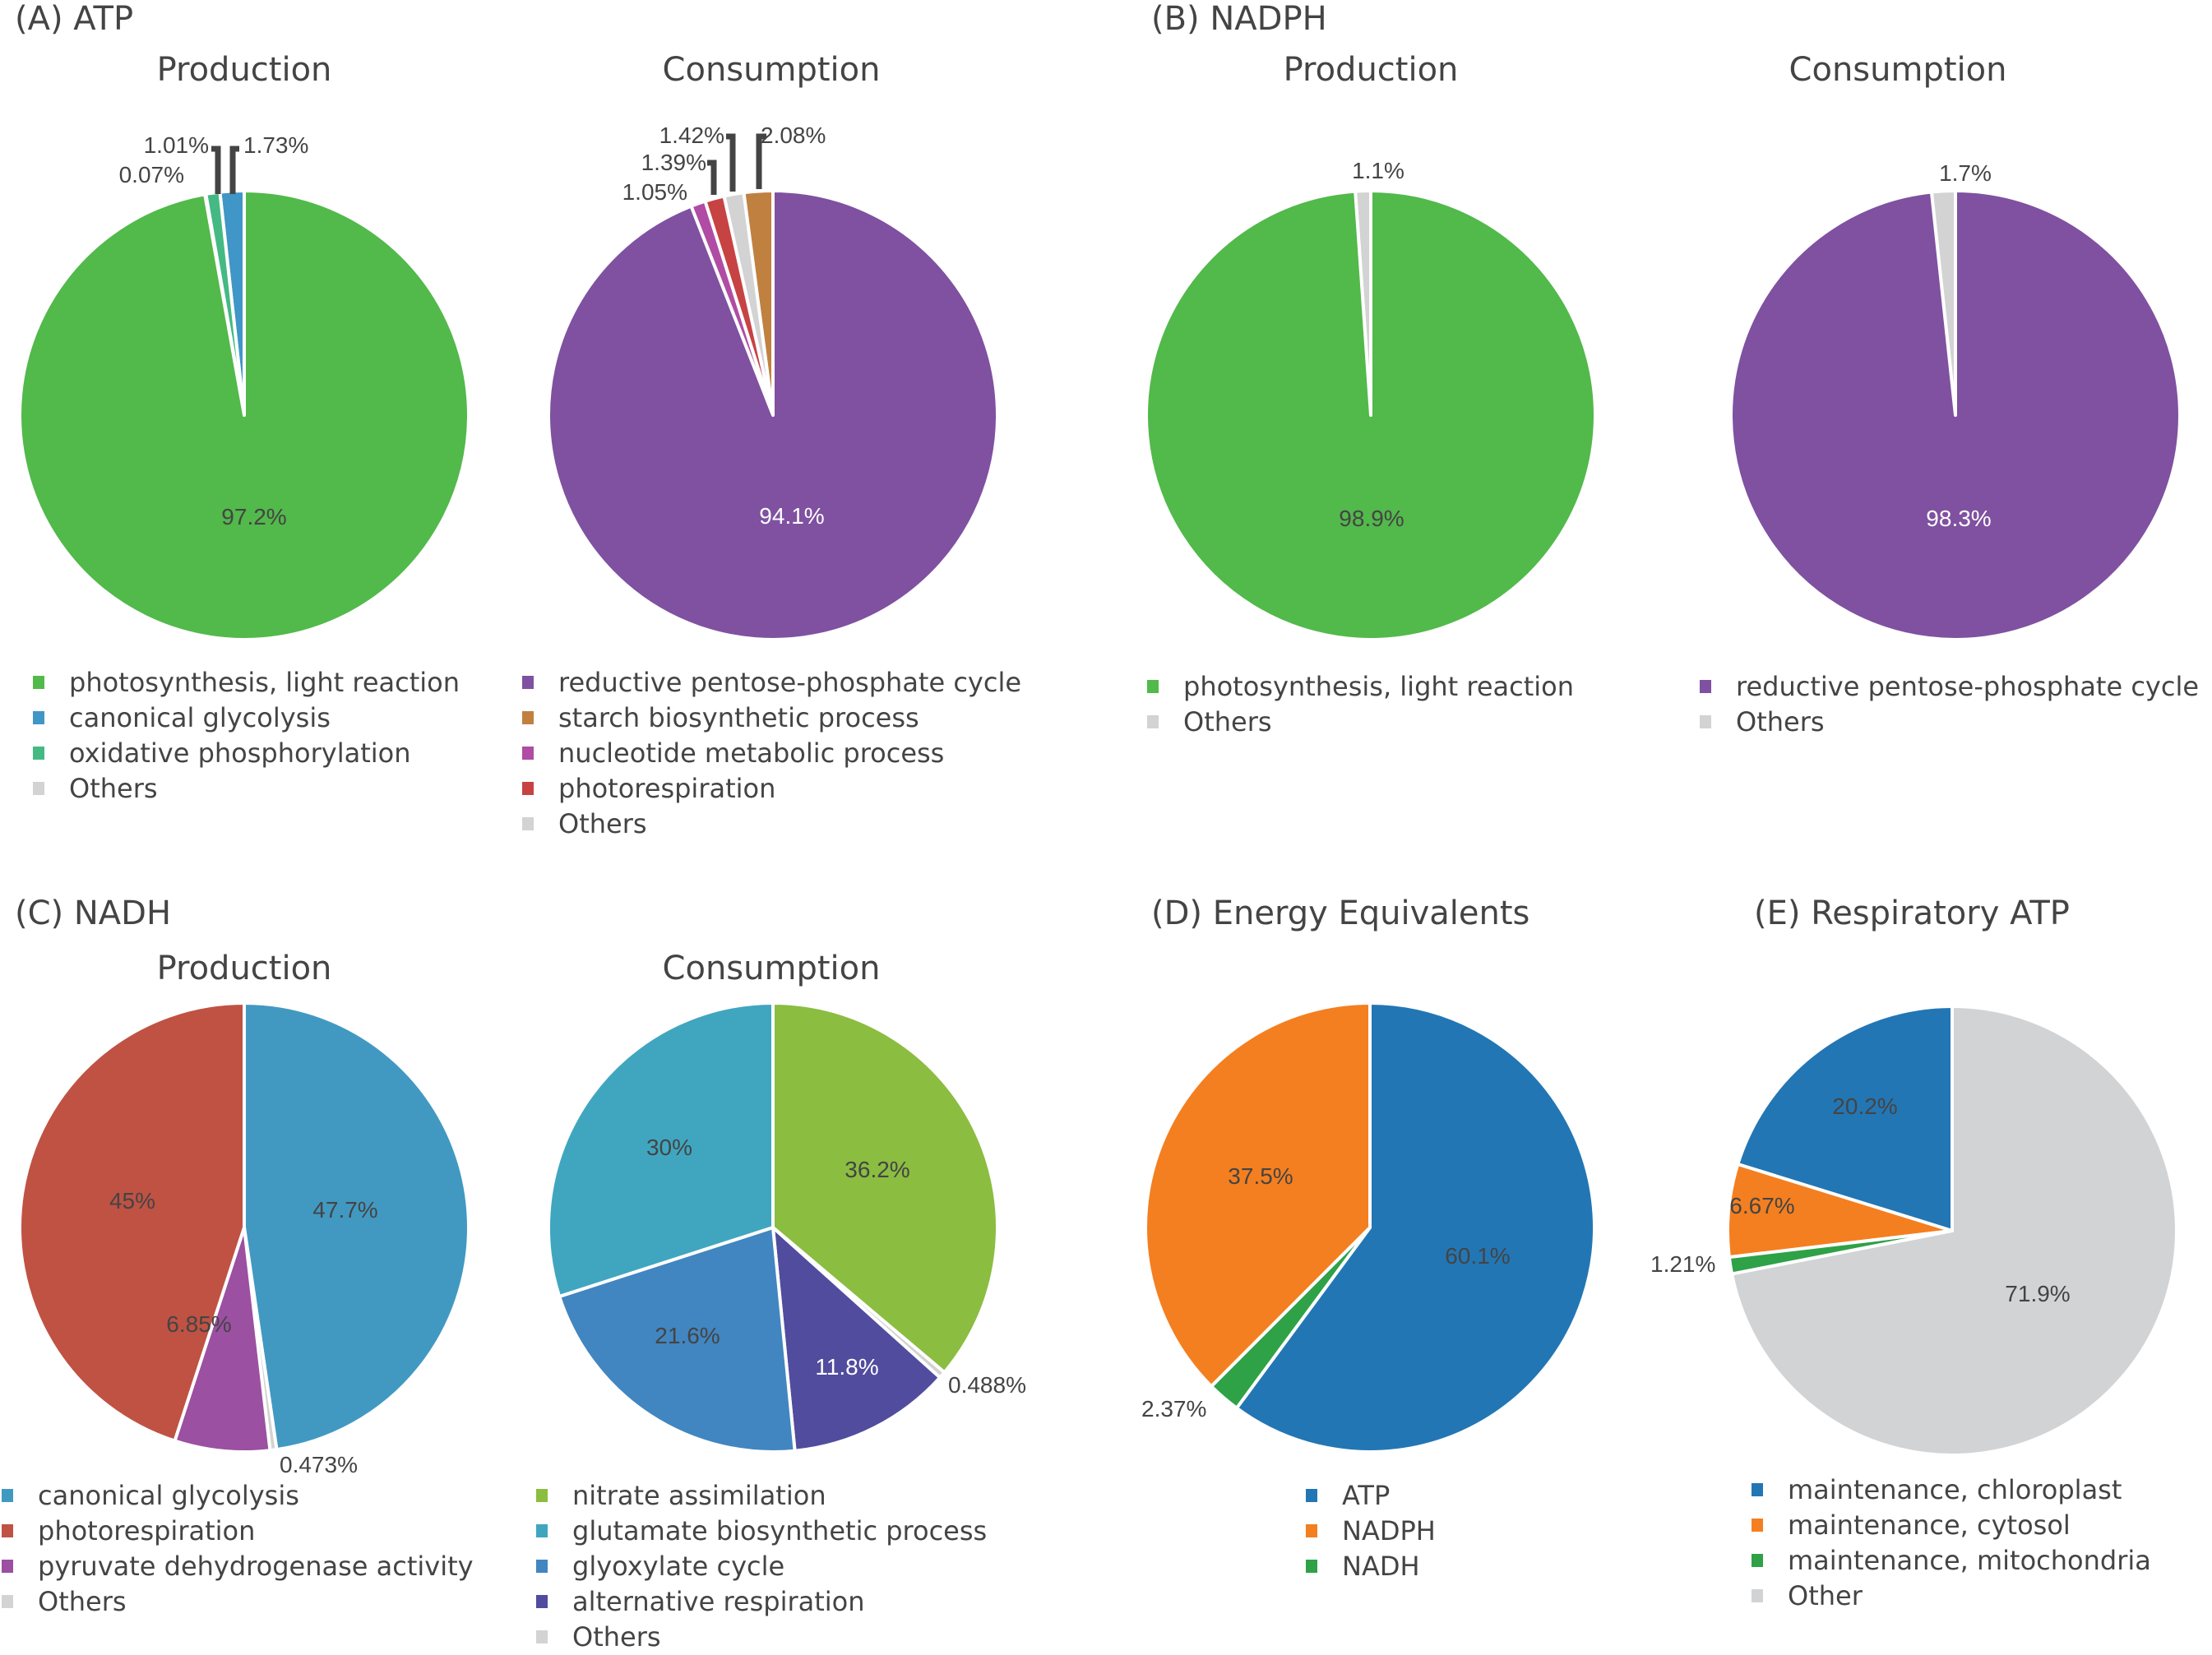  Describe the element at coordinates (771, 968) in the screenshot. I see `nadh-consumption-title: Consumption` at that location.